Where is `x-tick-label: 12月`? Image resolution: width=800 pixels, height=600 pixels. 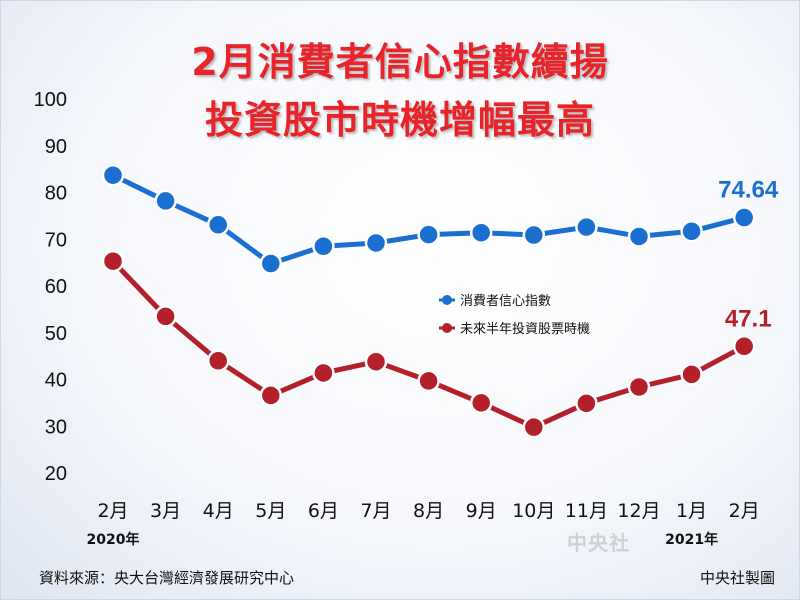 x-tick-label: 12月 is located at coordinates (638, 511).